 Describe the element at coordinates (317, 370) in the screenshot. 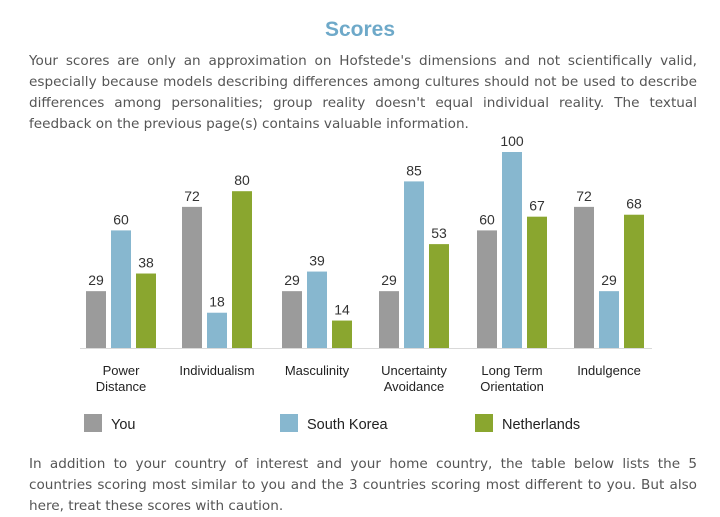

I see `category-label-masculinity: Masculinity` at that location.